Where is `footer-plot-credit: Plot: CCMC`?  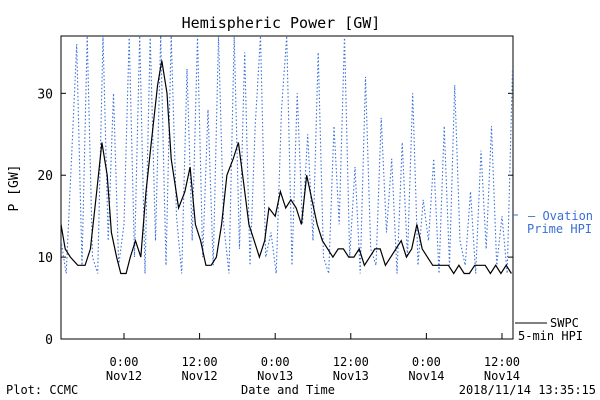
footer-plot-credit: Plot: CCMC is located at coordinates (42, 390).